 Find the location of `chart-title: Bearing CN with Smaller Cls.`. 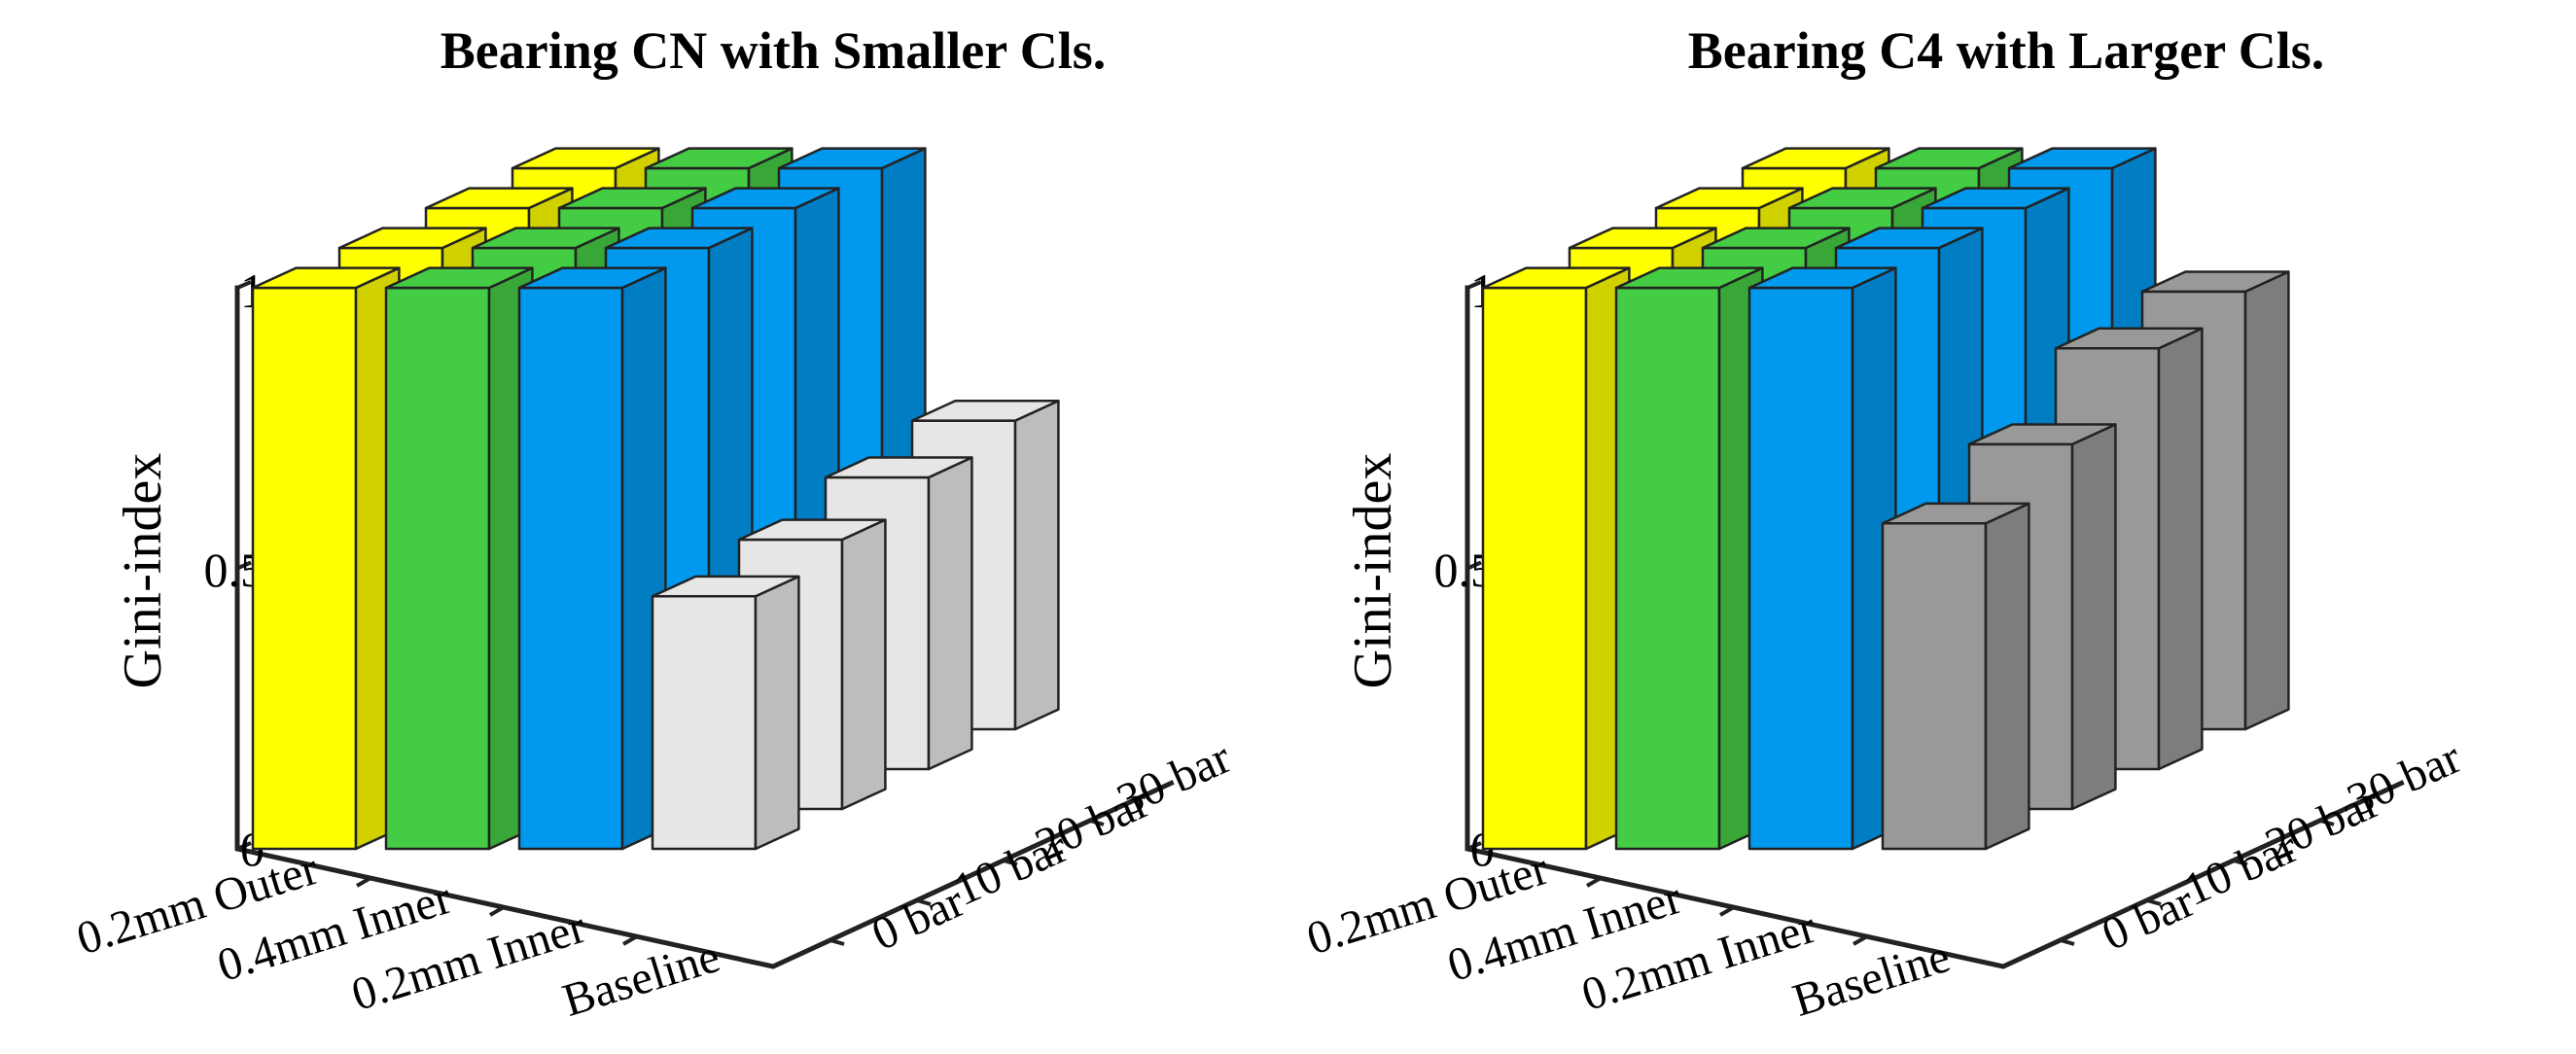

chart-title: Bearing CN with Smaller Cls. is located at coordinates (774, 51).